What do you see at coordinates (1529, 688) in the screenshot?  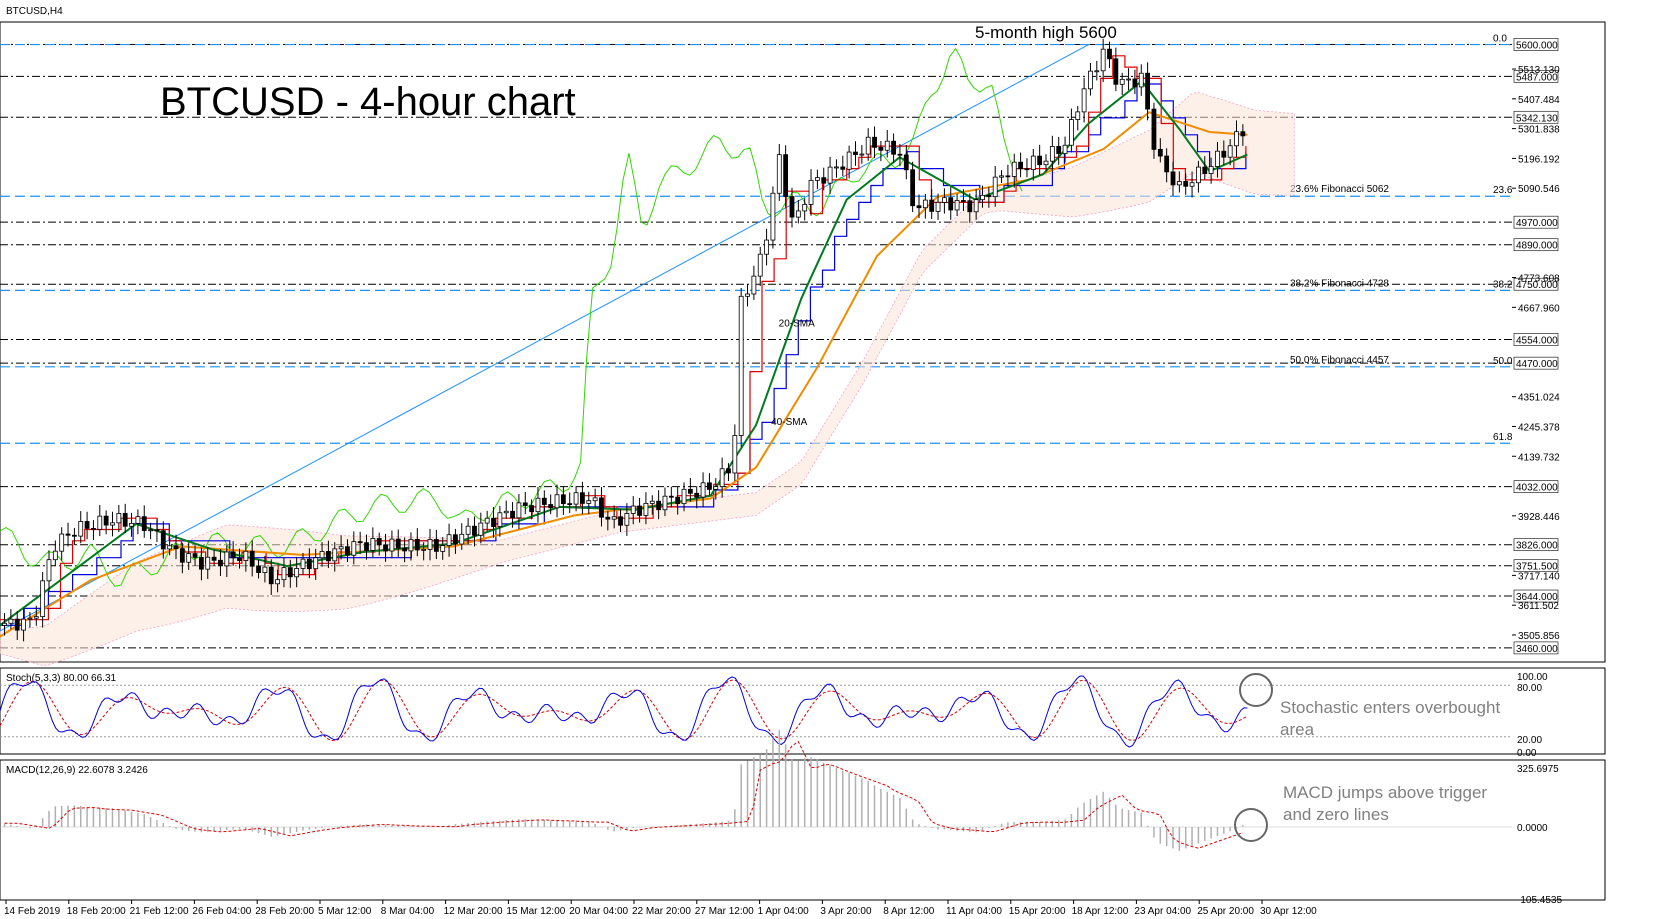 I see `stoch-axis-80: 80.00` at bounding box center [1529, 688].